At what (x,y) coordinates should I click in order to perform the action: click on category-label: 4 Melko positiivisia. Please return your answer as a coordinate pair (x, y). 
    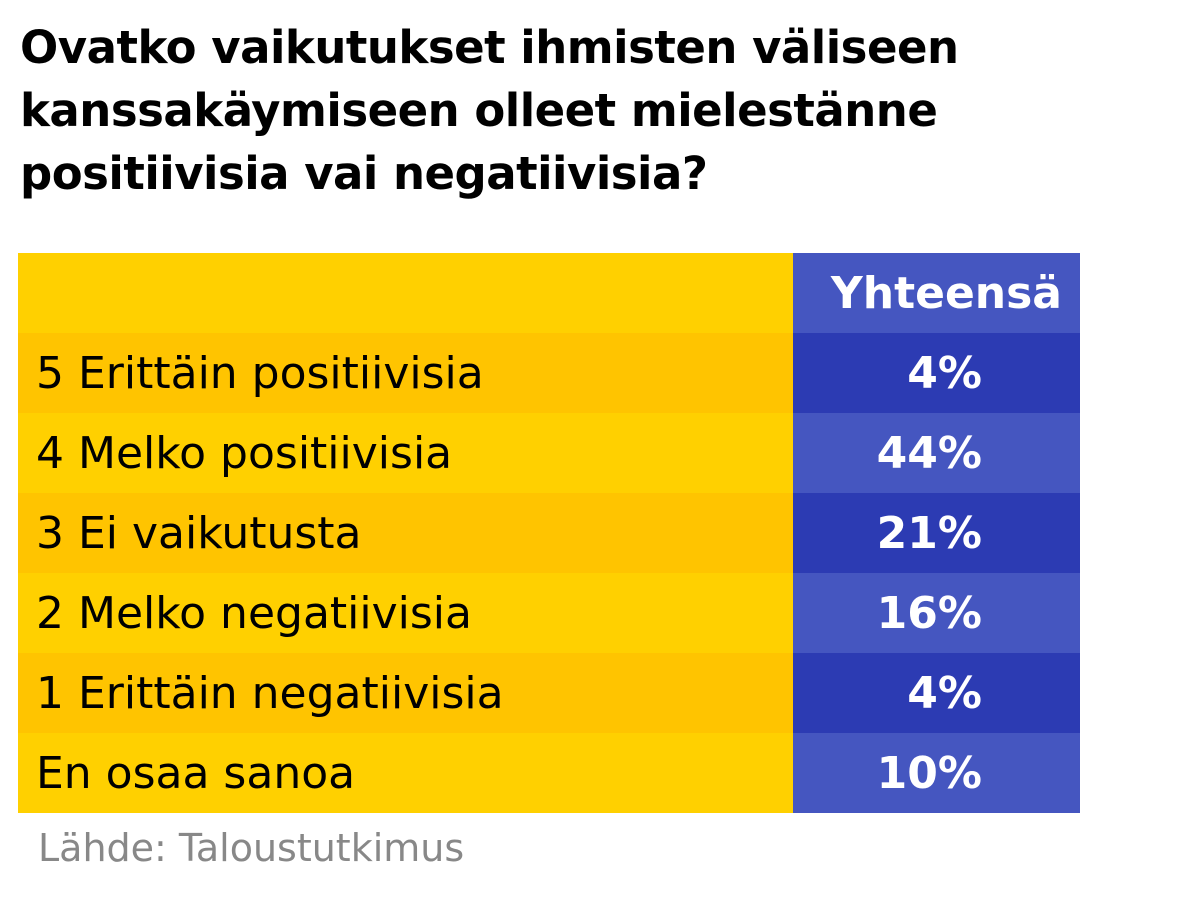
    Looking at the image, I should click on (405, 453).